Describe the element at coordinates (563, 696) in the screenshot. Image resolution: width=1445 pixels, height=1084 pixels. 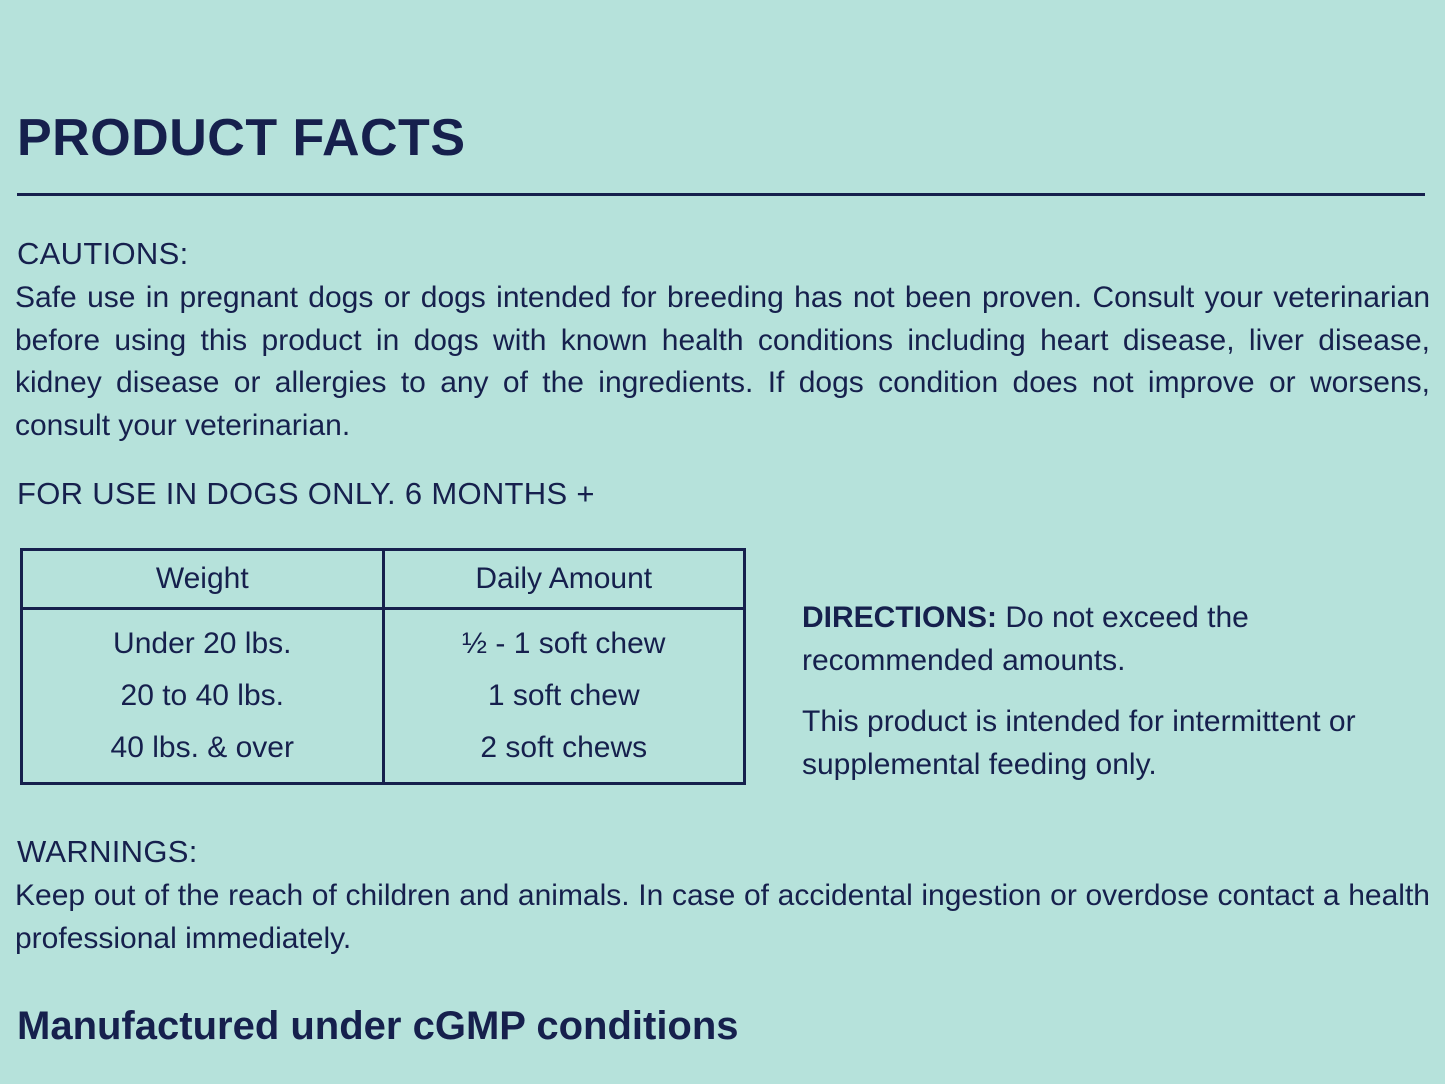
I see `amount-cell: 1 soft chew` at that location.